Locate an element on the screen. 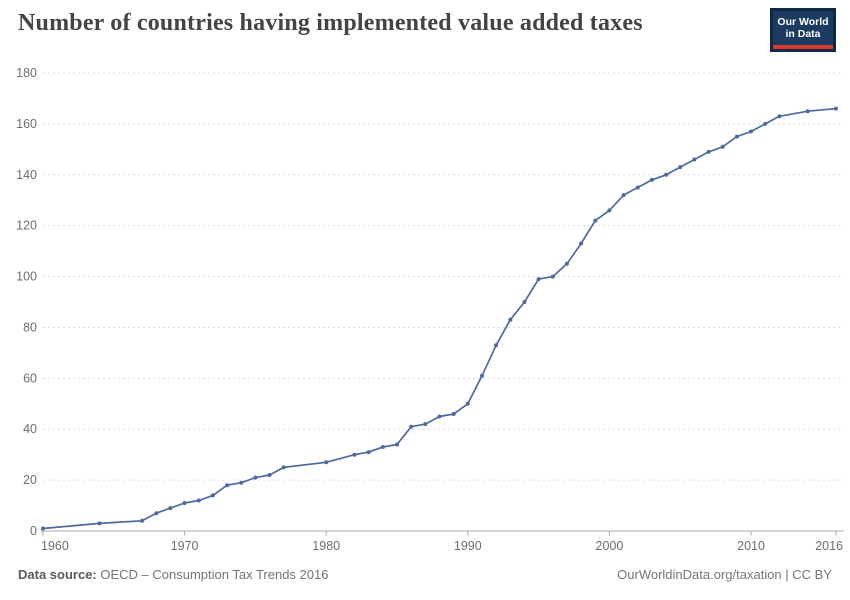 This screenshot has height=600, width=850. x-tick-label: 1970 is located at coordinates (185, 546).